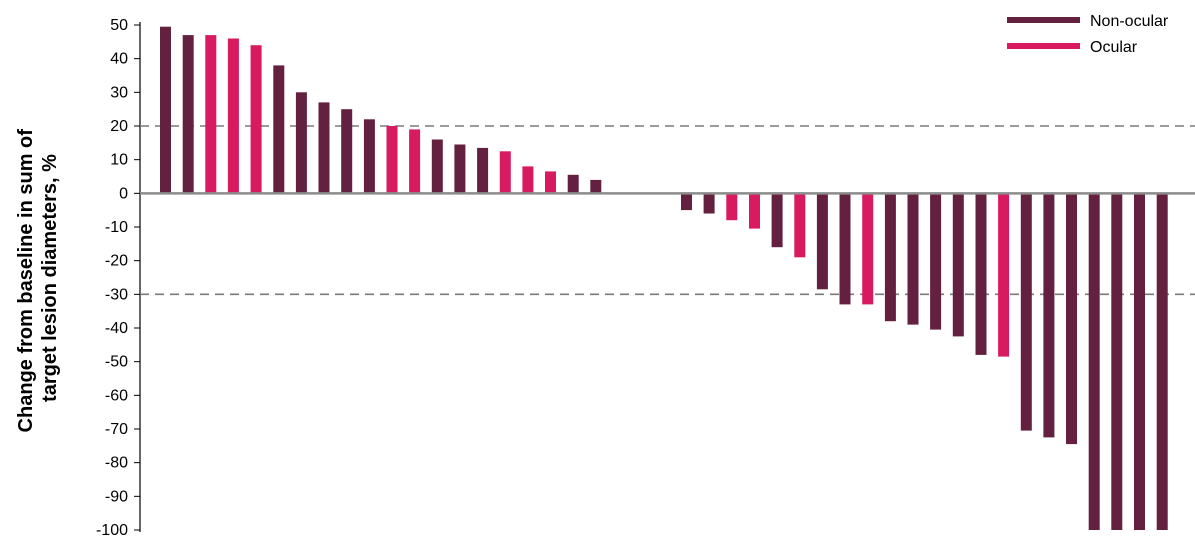  Describe the element at coordinates (116, 429) in the screenshot. I see `y-tick-label: -70` at that location.